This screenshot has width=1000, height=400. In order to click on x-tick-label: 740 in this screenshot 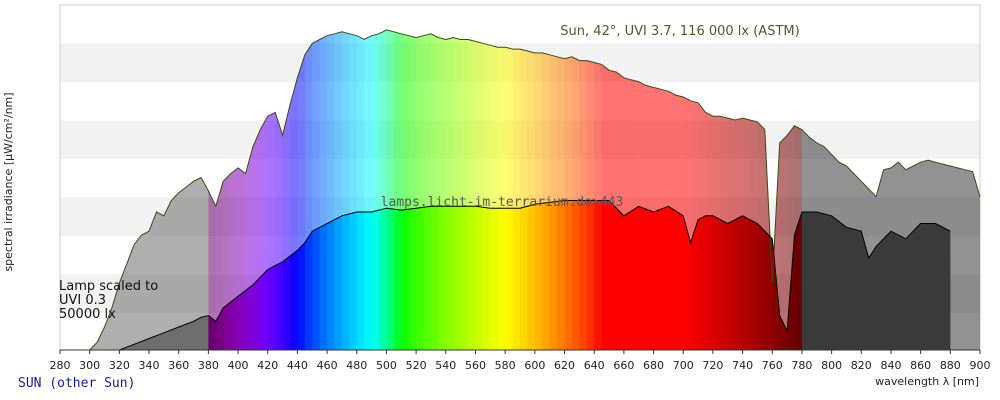, I will do `click(742, 365)`.